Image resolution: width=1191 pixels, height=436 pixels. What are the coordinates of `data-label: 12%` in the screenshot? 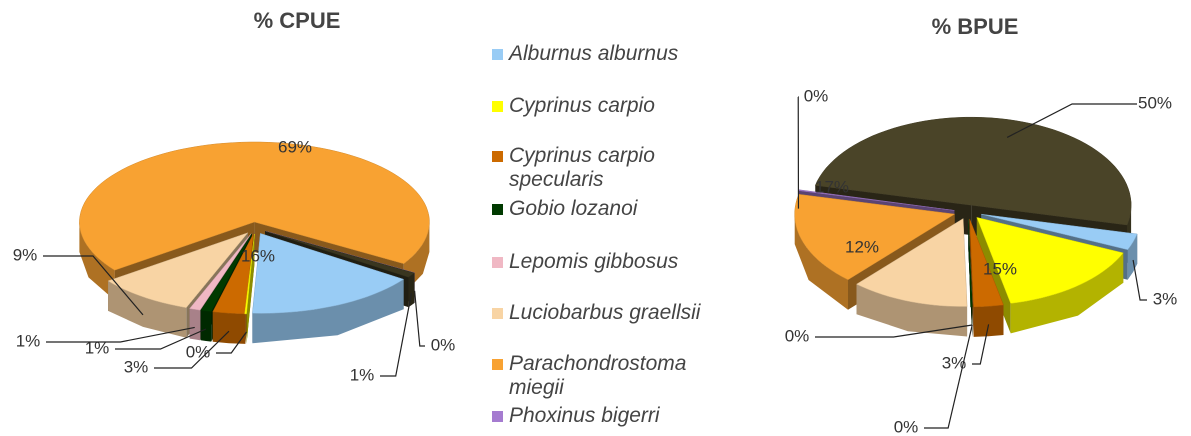 It's located at (862, 246).